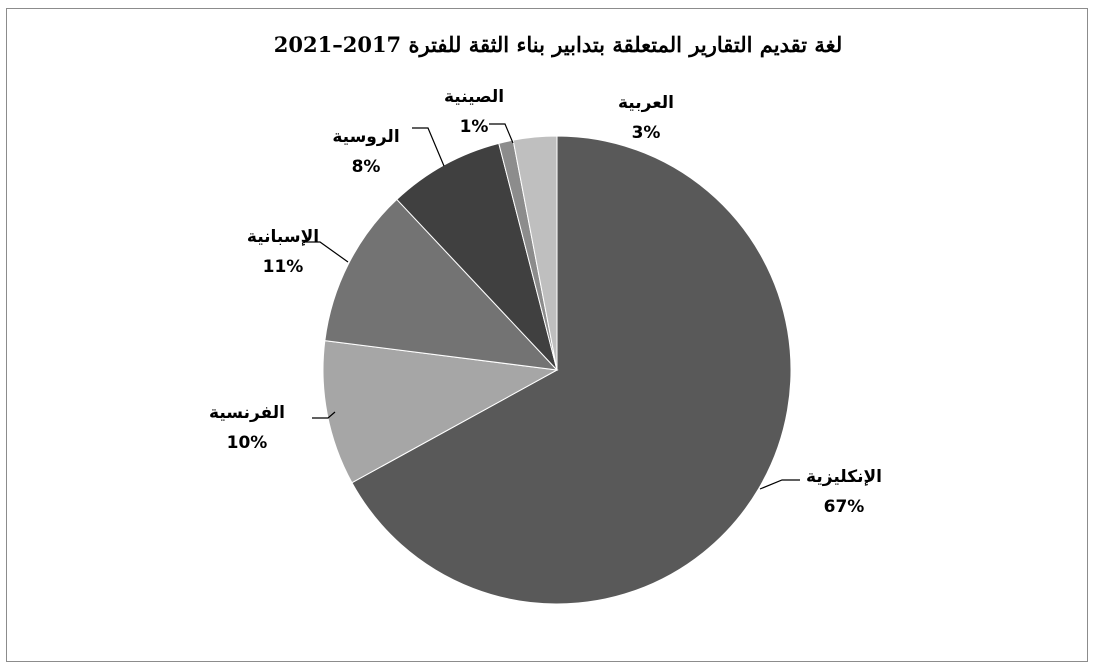  Describe the element at coordinates (247, 413) in the screenshot. I see `slice-label: الفرنسية` at that location.